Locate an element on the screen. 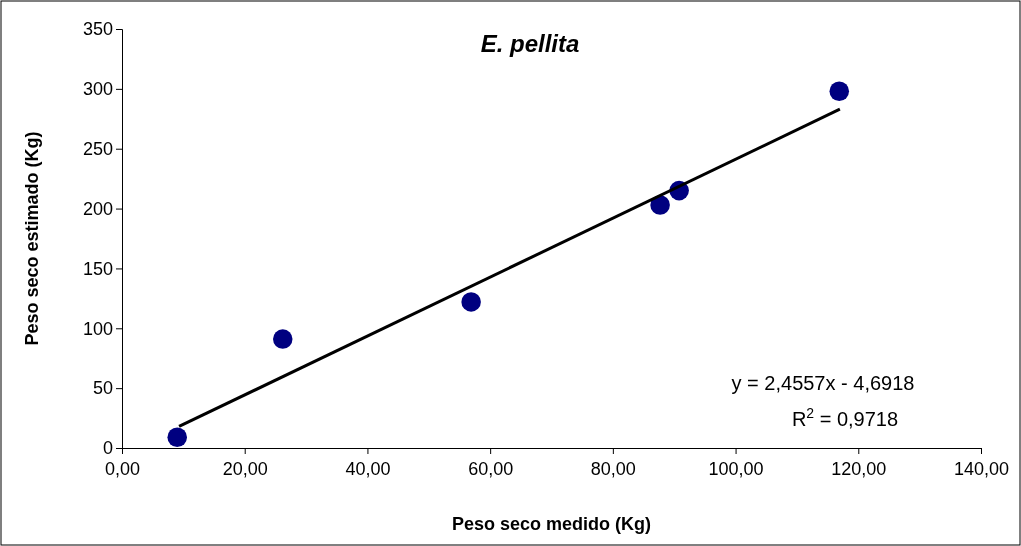  y-axis-title: Peso seco estimado (Kg) is located at coordinates (32, 238).